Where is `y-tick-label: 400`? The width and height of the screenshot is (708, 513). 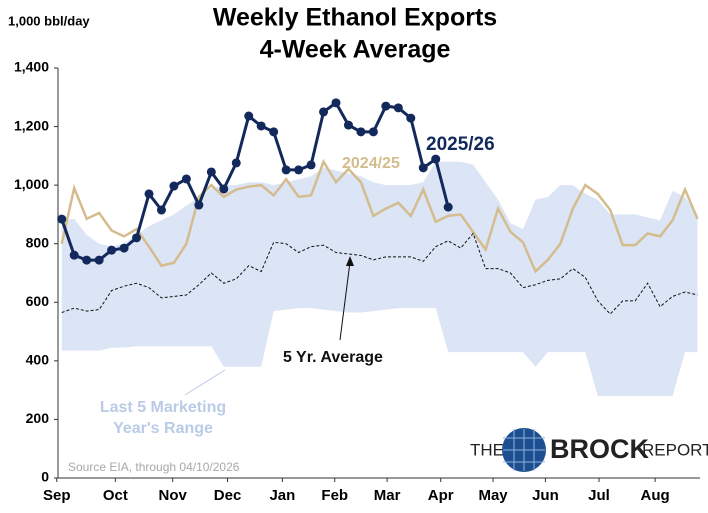 y-tick-label: 400 is located at coordinates (38, 360).